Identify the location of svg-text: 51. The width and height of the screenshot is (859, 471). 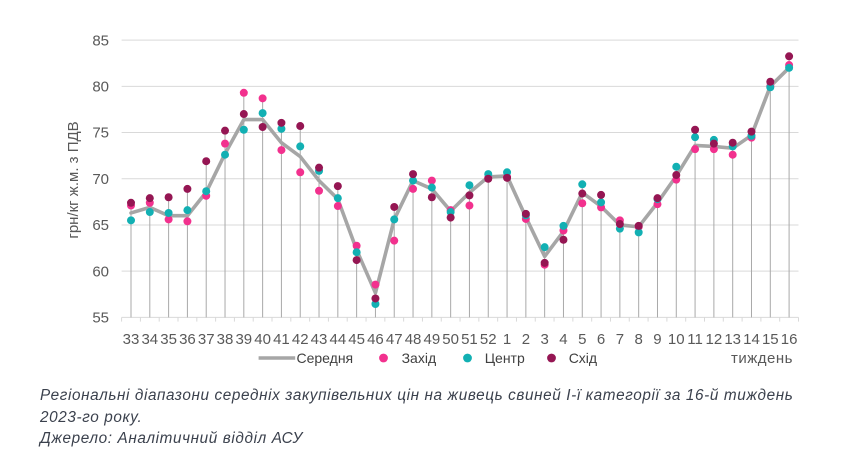
(469, 339).